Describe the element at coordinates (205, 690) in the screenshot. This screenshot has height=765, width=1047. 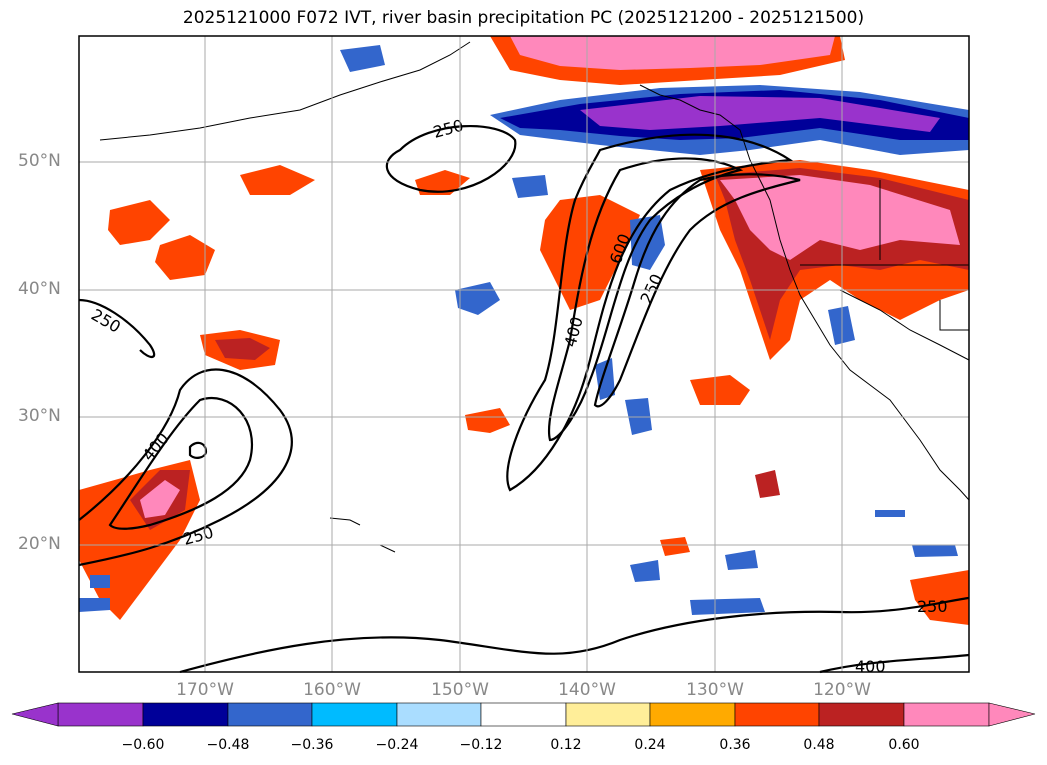
I see `lon-label: 170°W` at that location.